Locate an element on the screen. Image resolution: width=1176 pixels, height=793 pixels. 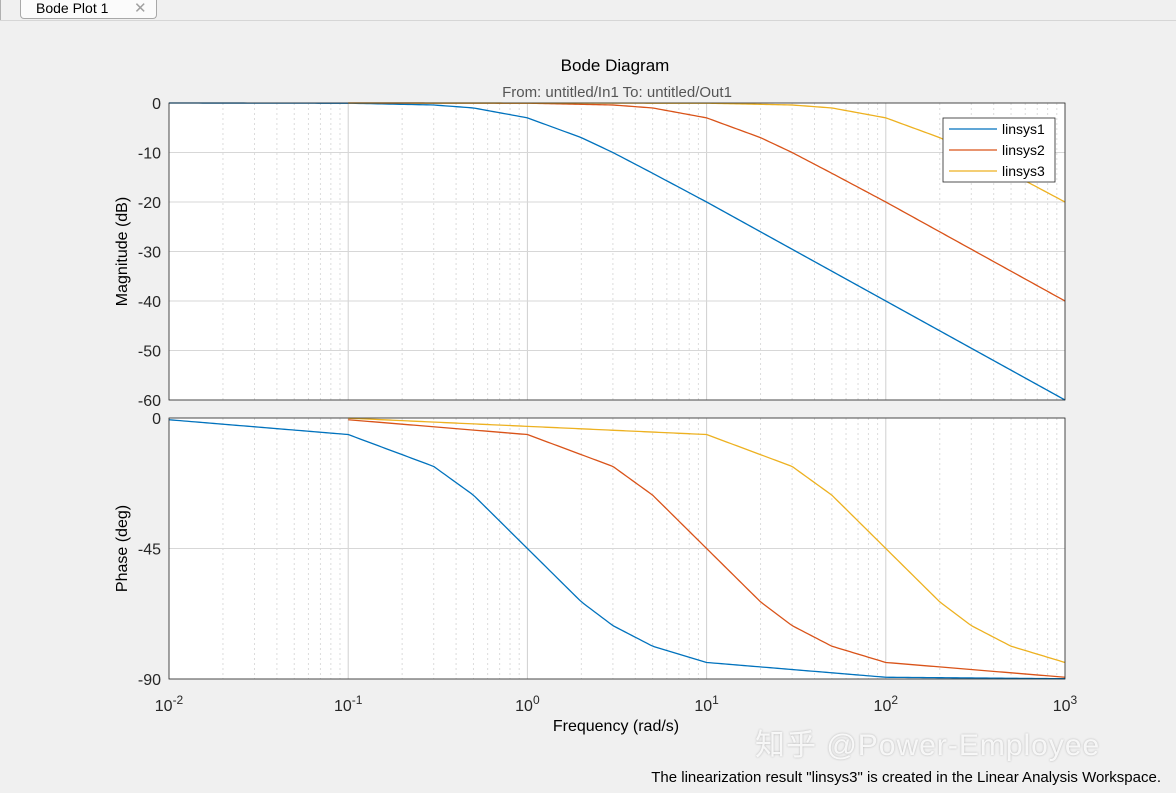
magnitude-y-tick-label: -10 is located at coordinates (149, 154).